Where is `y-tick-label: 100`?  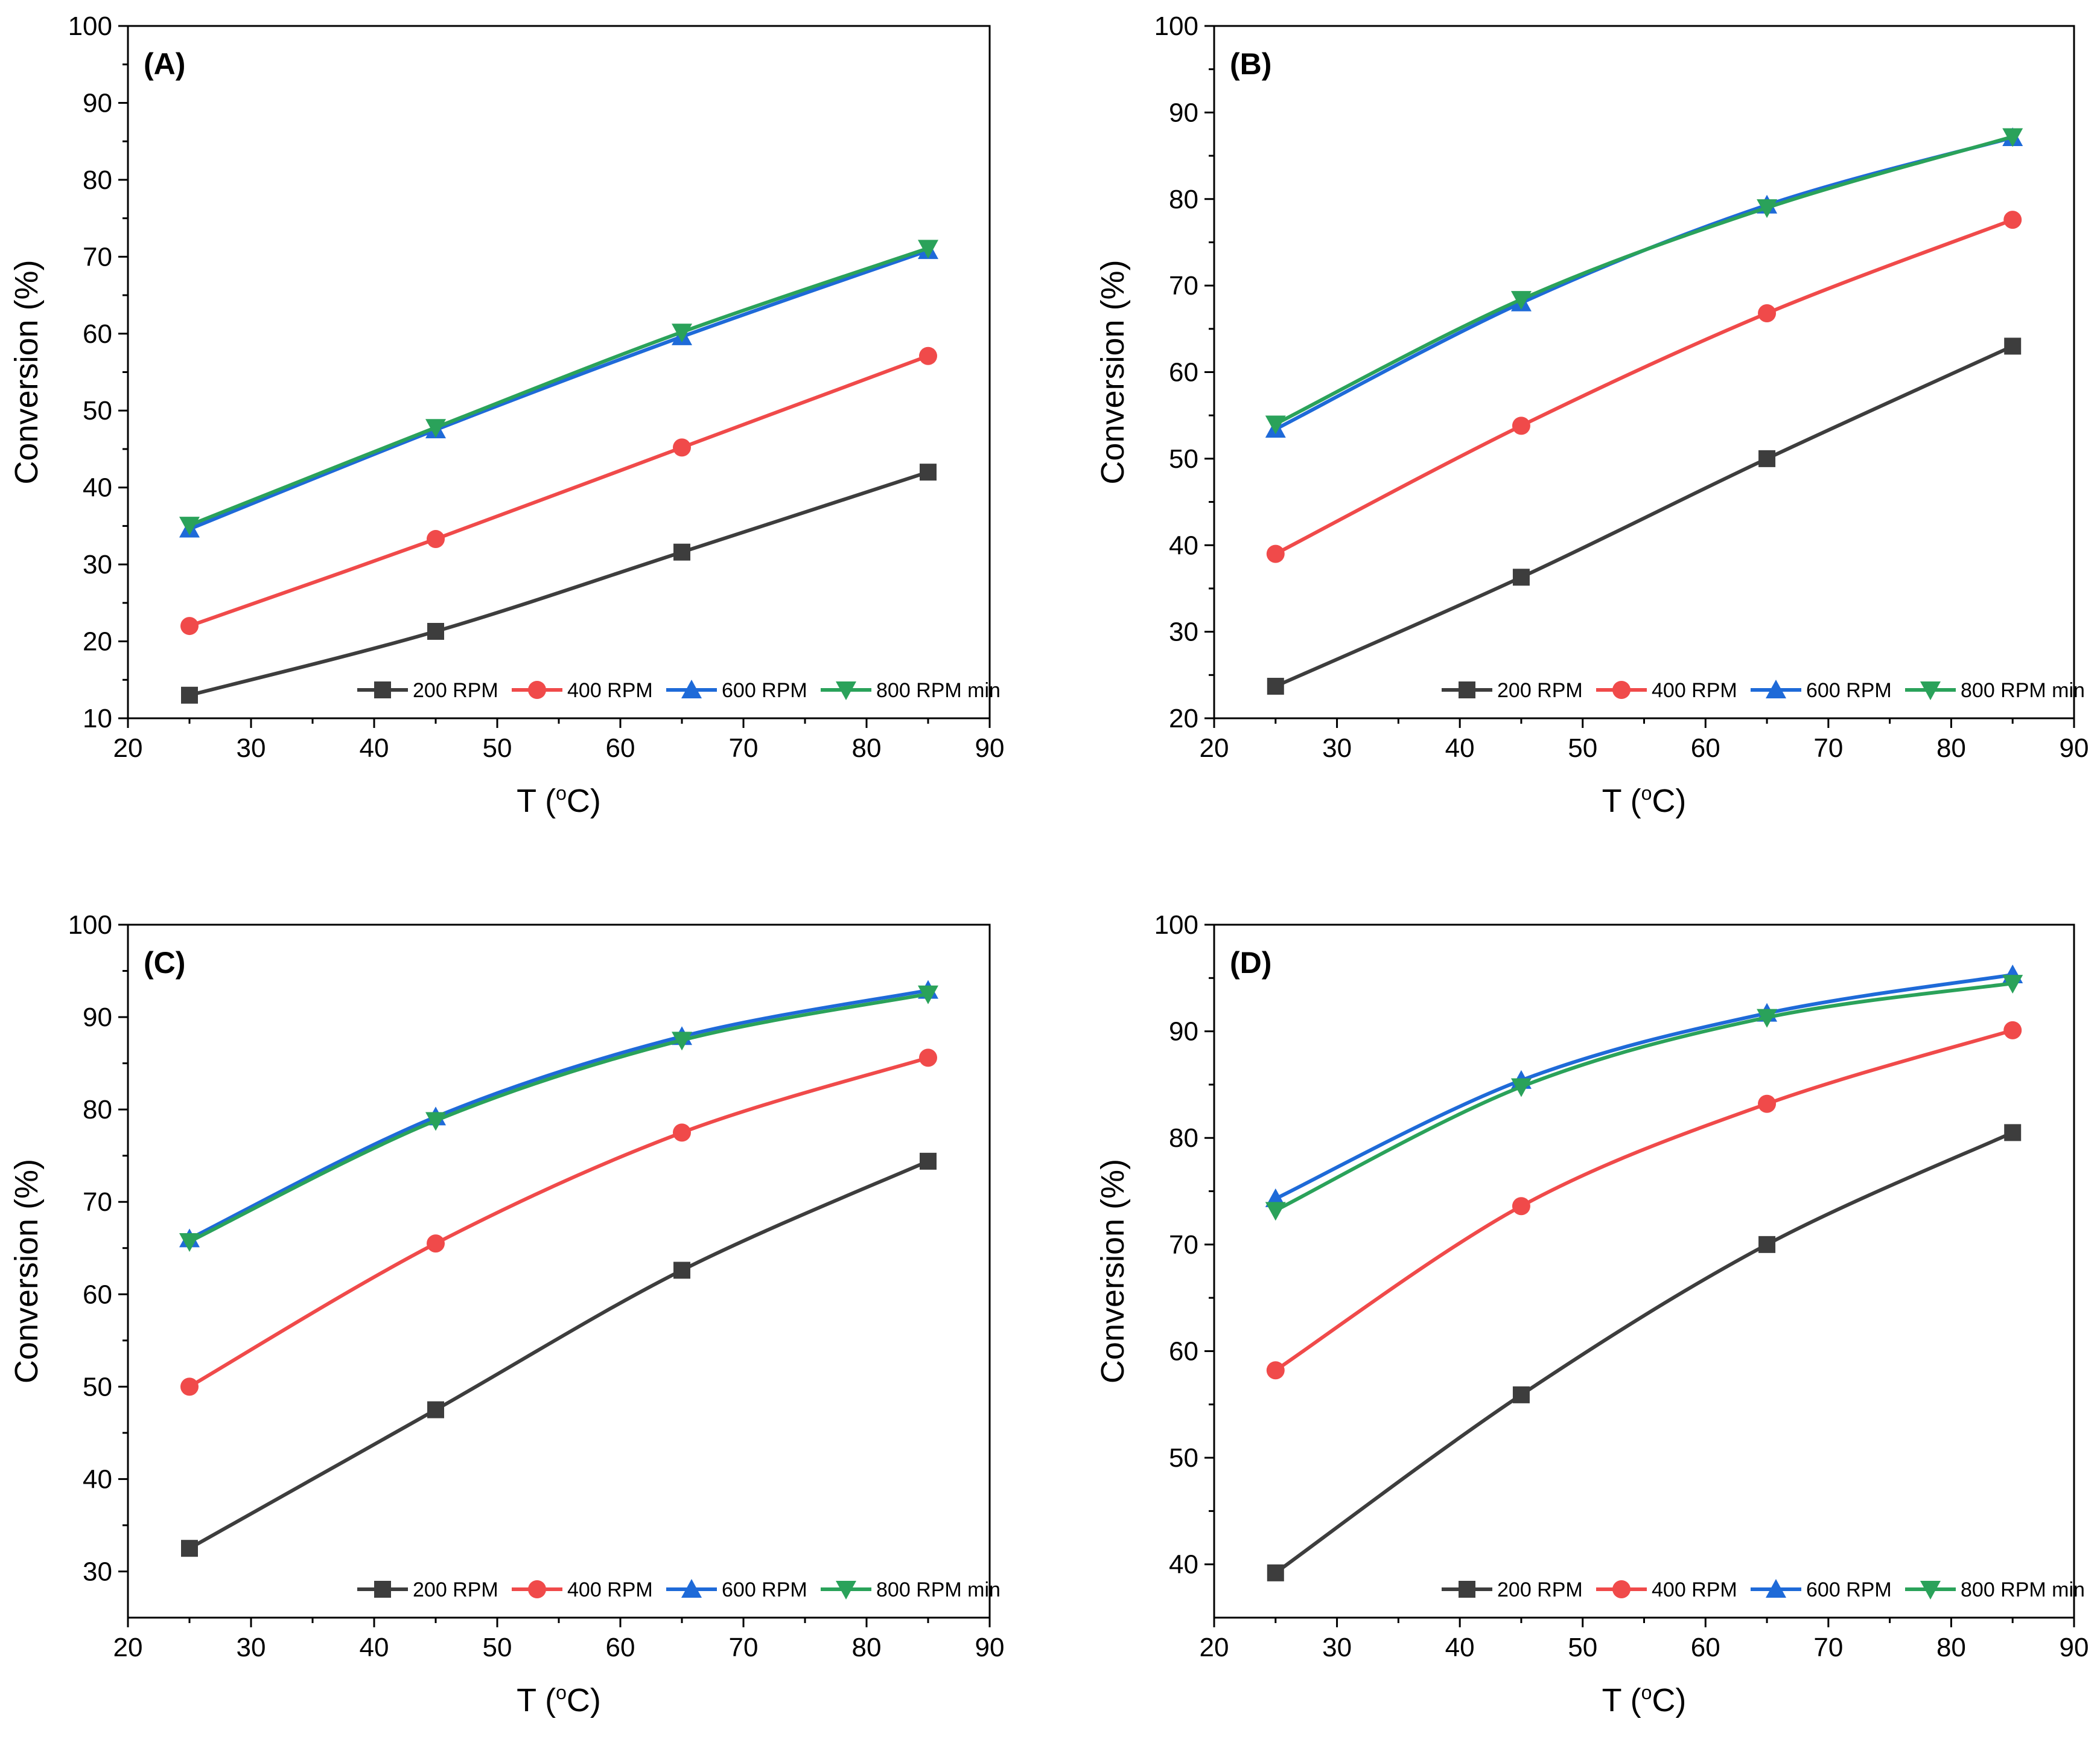 y-tick-label: 100 is located at coordinates (90, 26).